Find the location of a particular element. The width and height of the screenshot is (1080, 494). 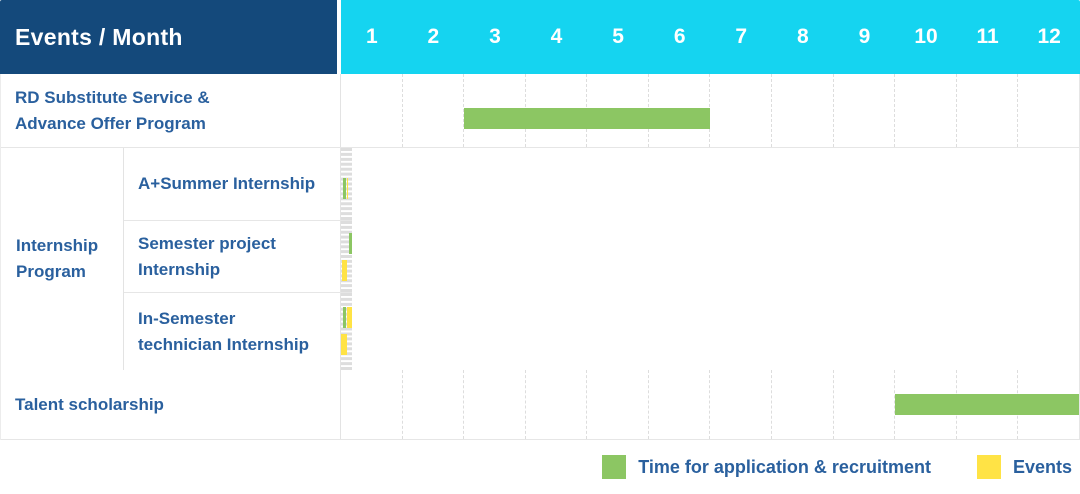

row-label-semester-project: Semester project Internship is located at coordinates (232, 256).